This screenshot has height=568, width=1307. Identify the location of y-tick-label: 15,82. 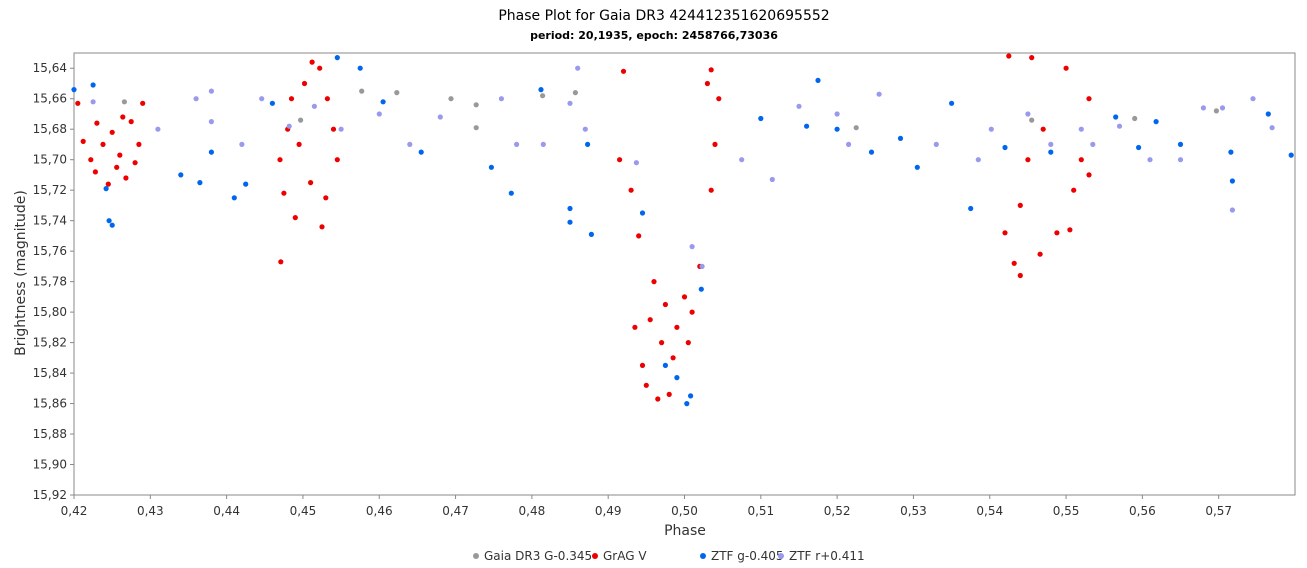
(50, 343).